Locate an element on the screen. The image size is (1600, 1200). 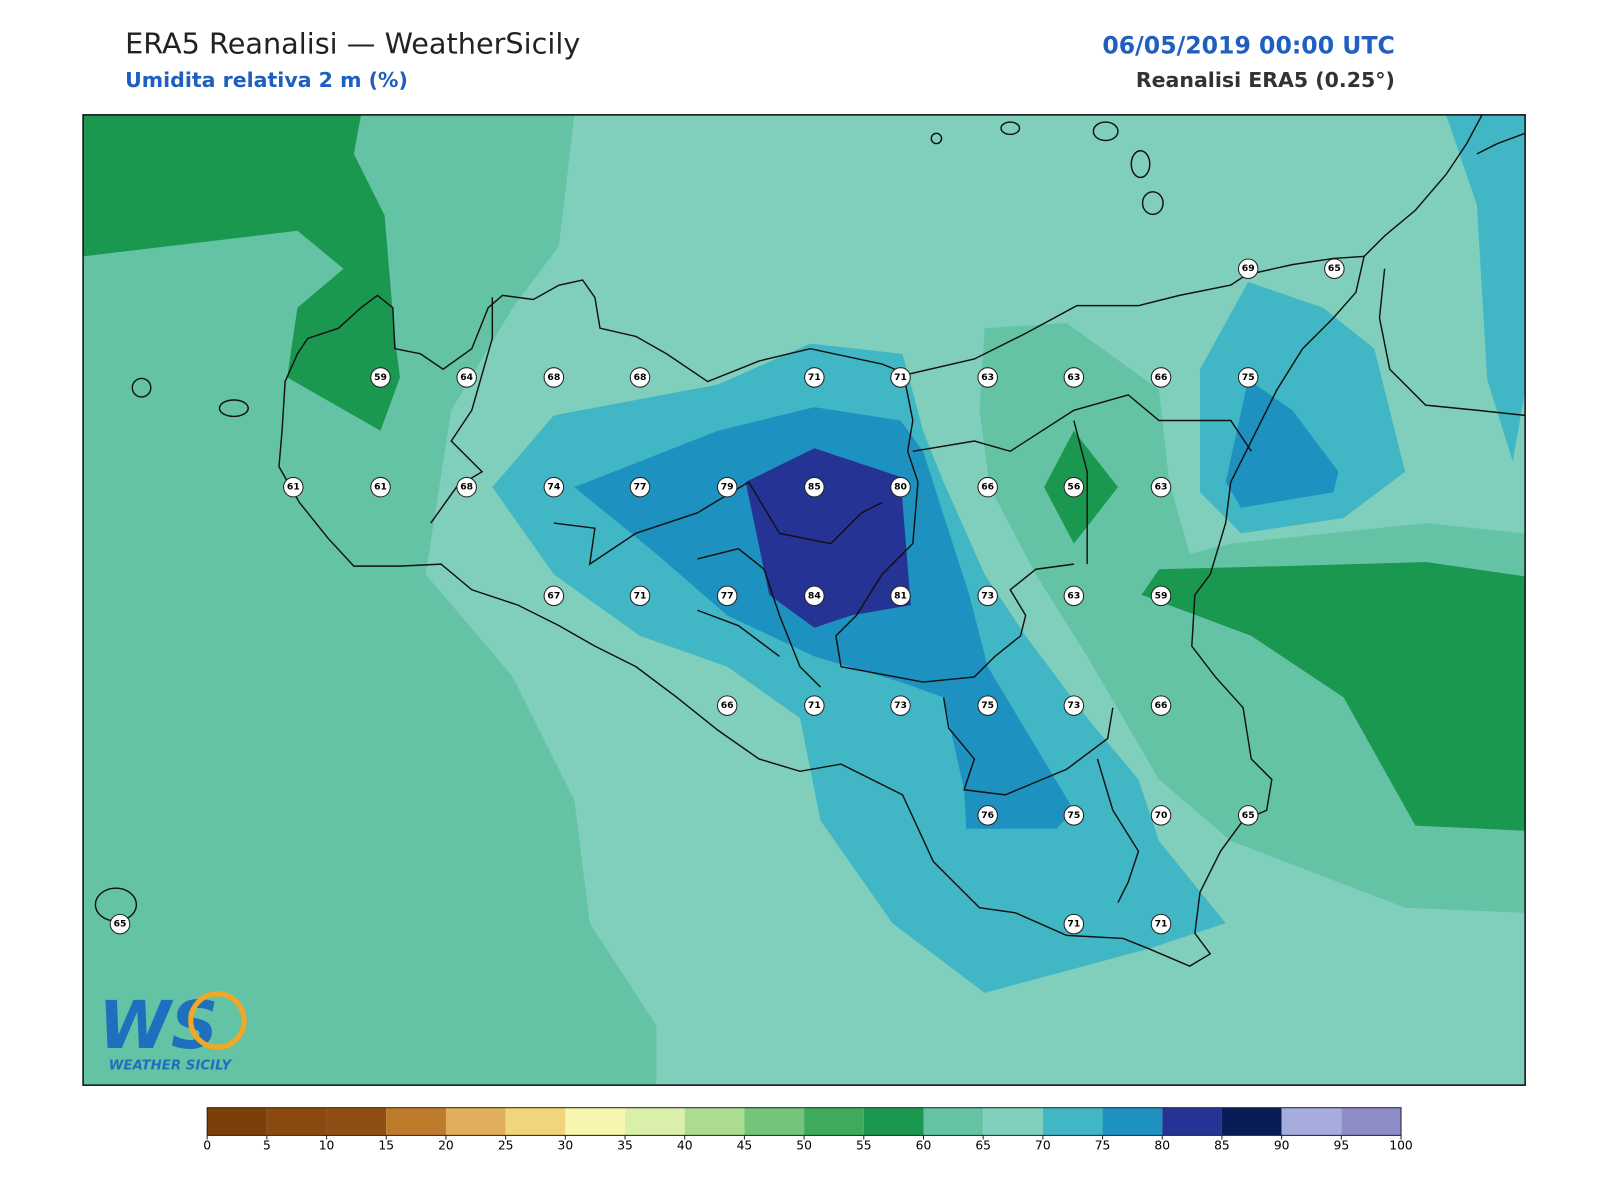
calabria-coast is located at coordinates (1444, 265).